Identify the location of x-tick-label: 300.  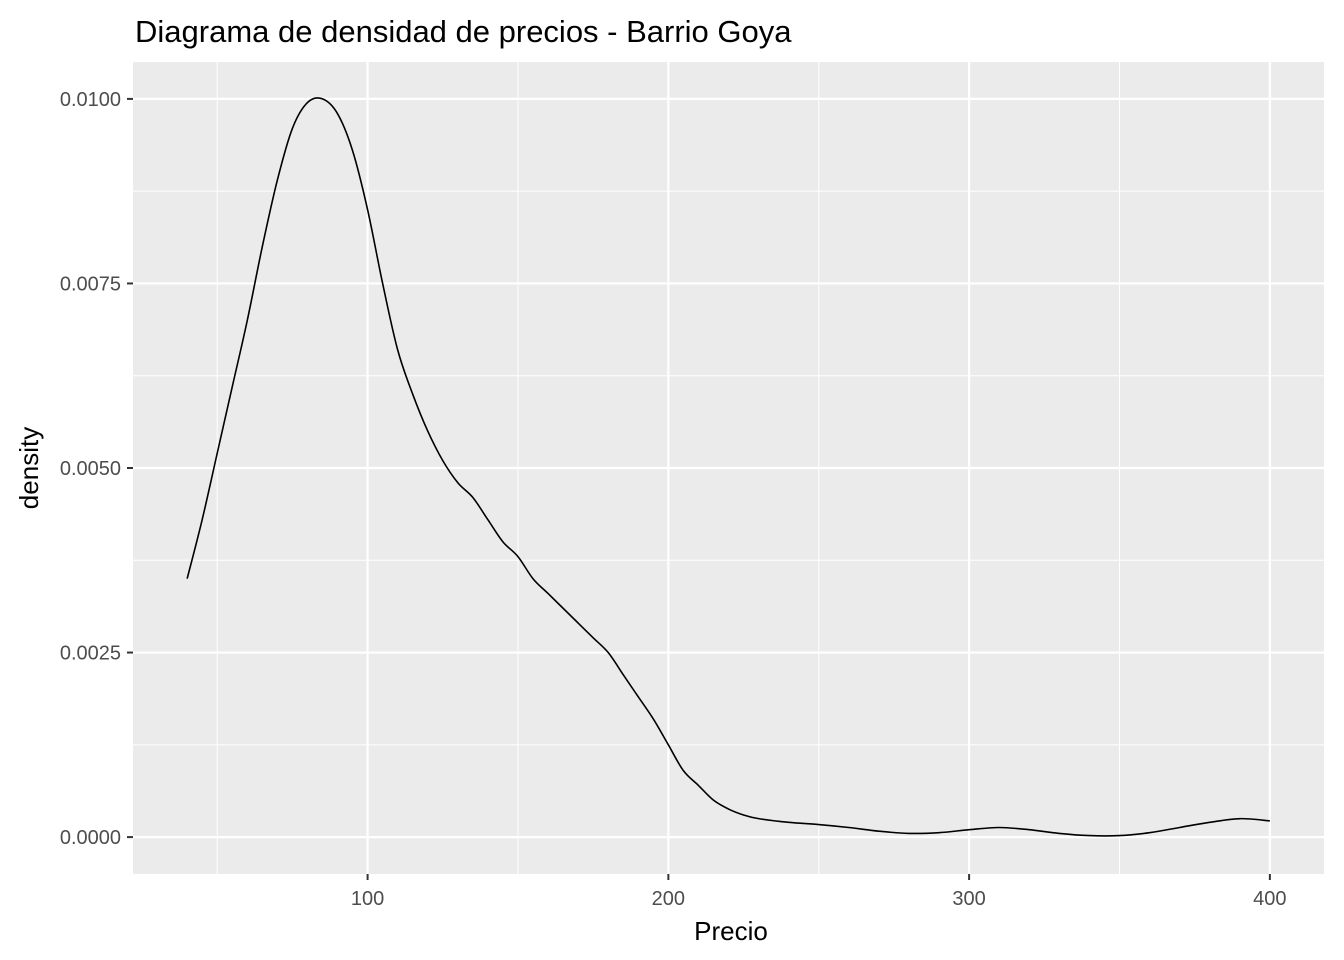
(968, 899).